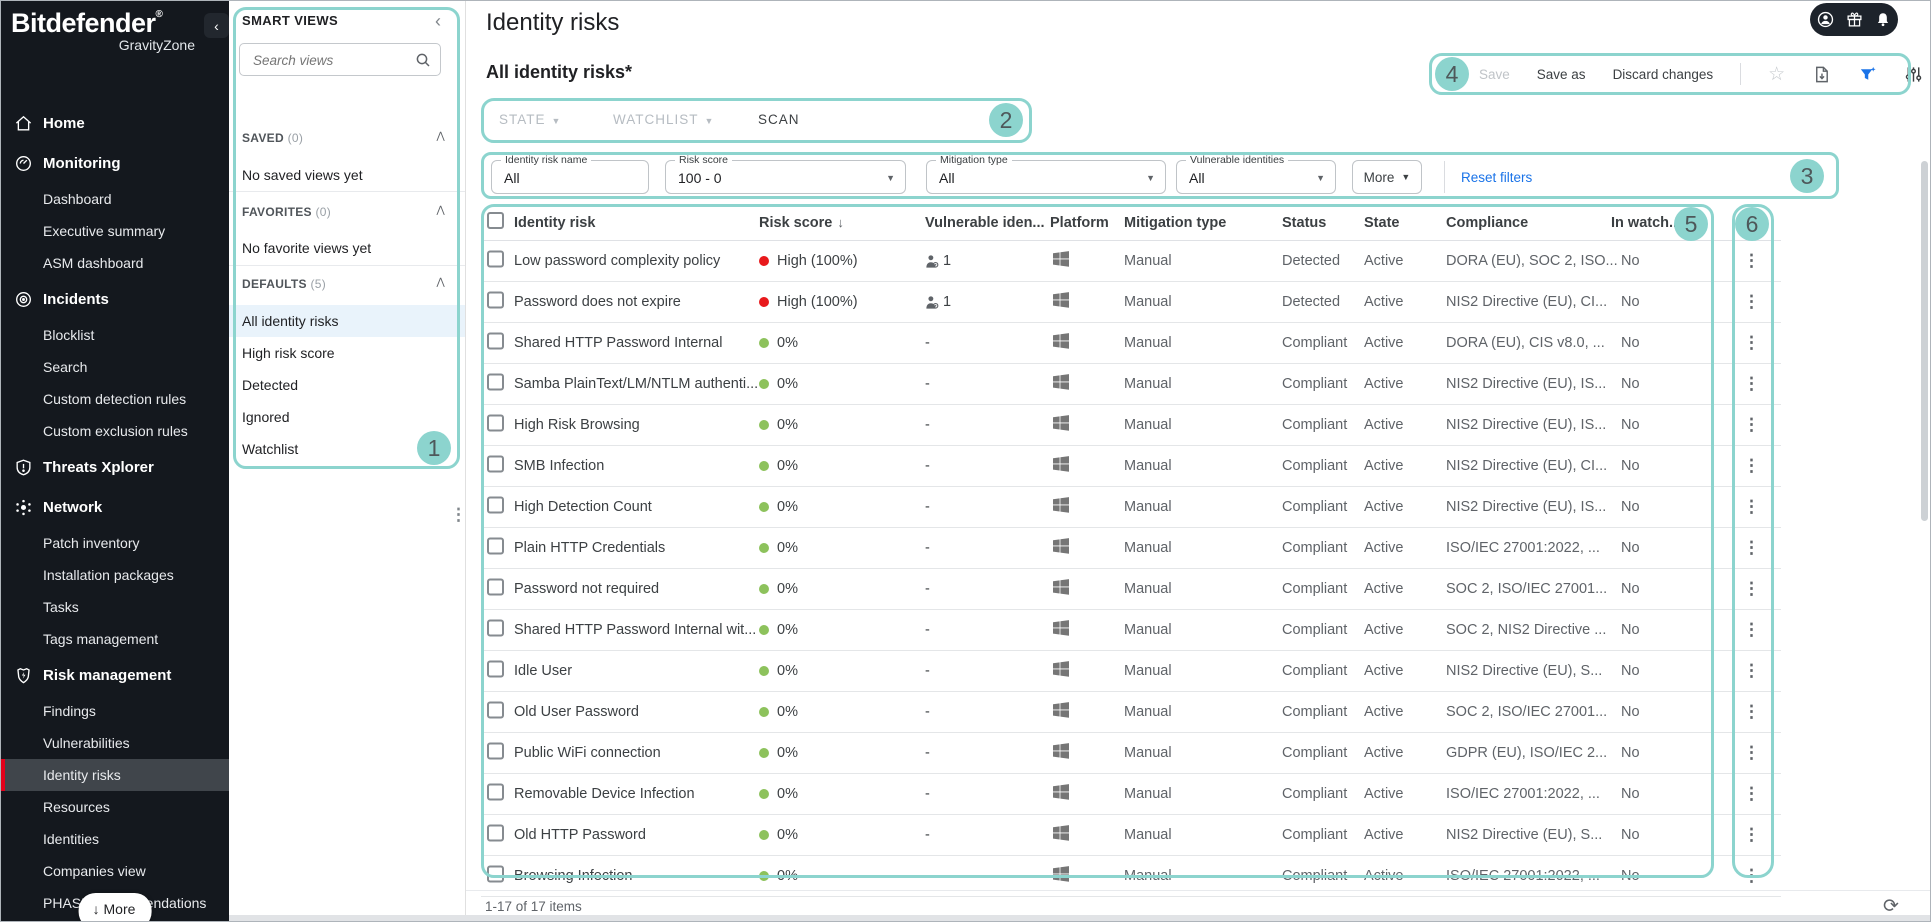  Describe the element at coordinates (1046, 174) in the screenshot. I see `filter-mitigation-type: Mitigation type All ▼` at that location.